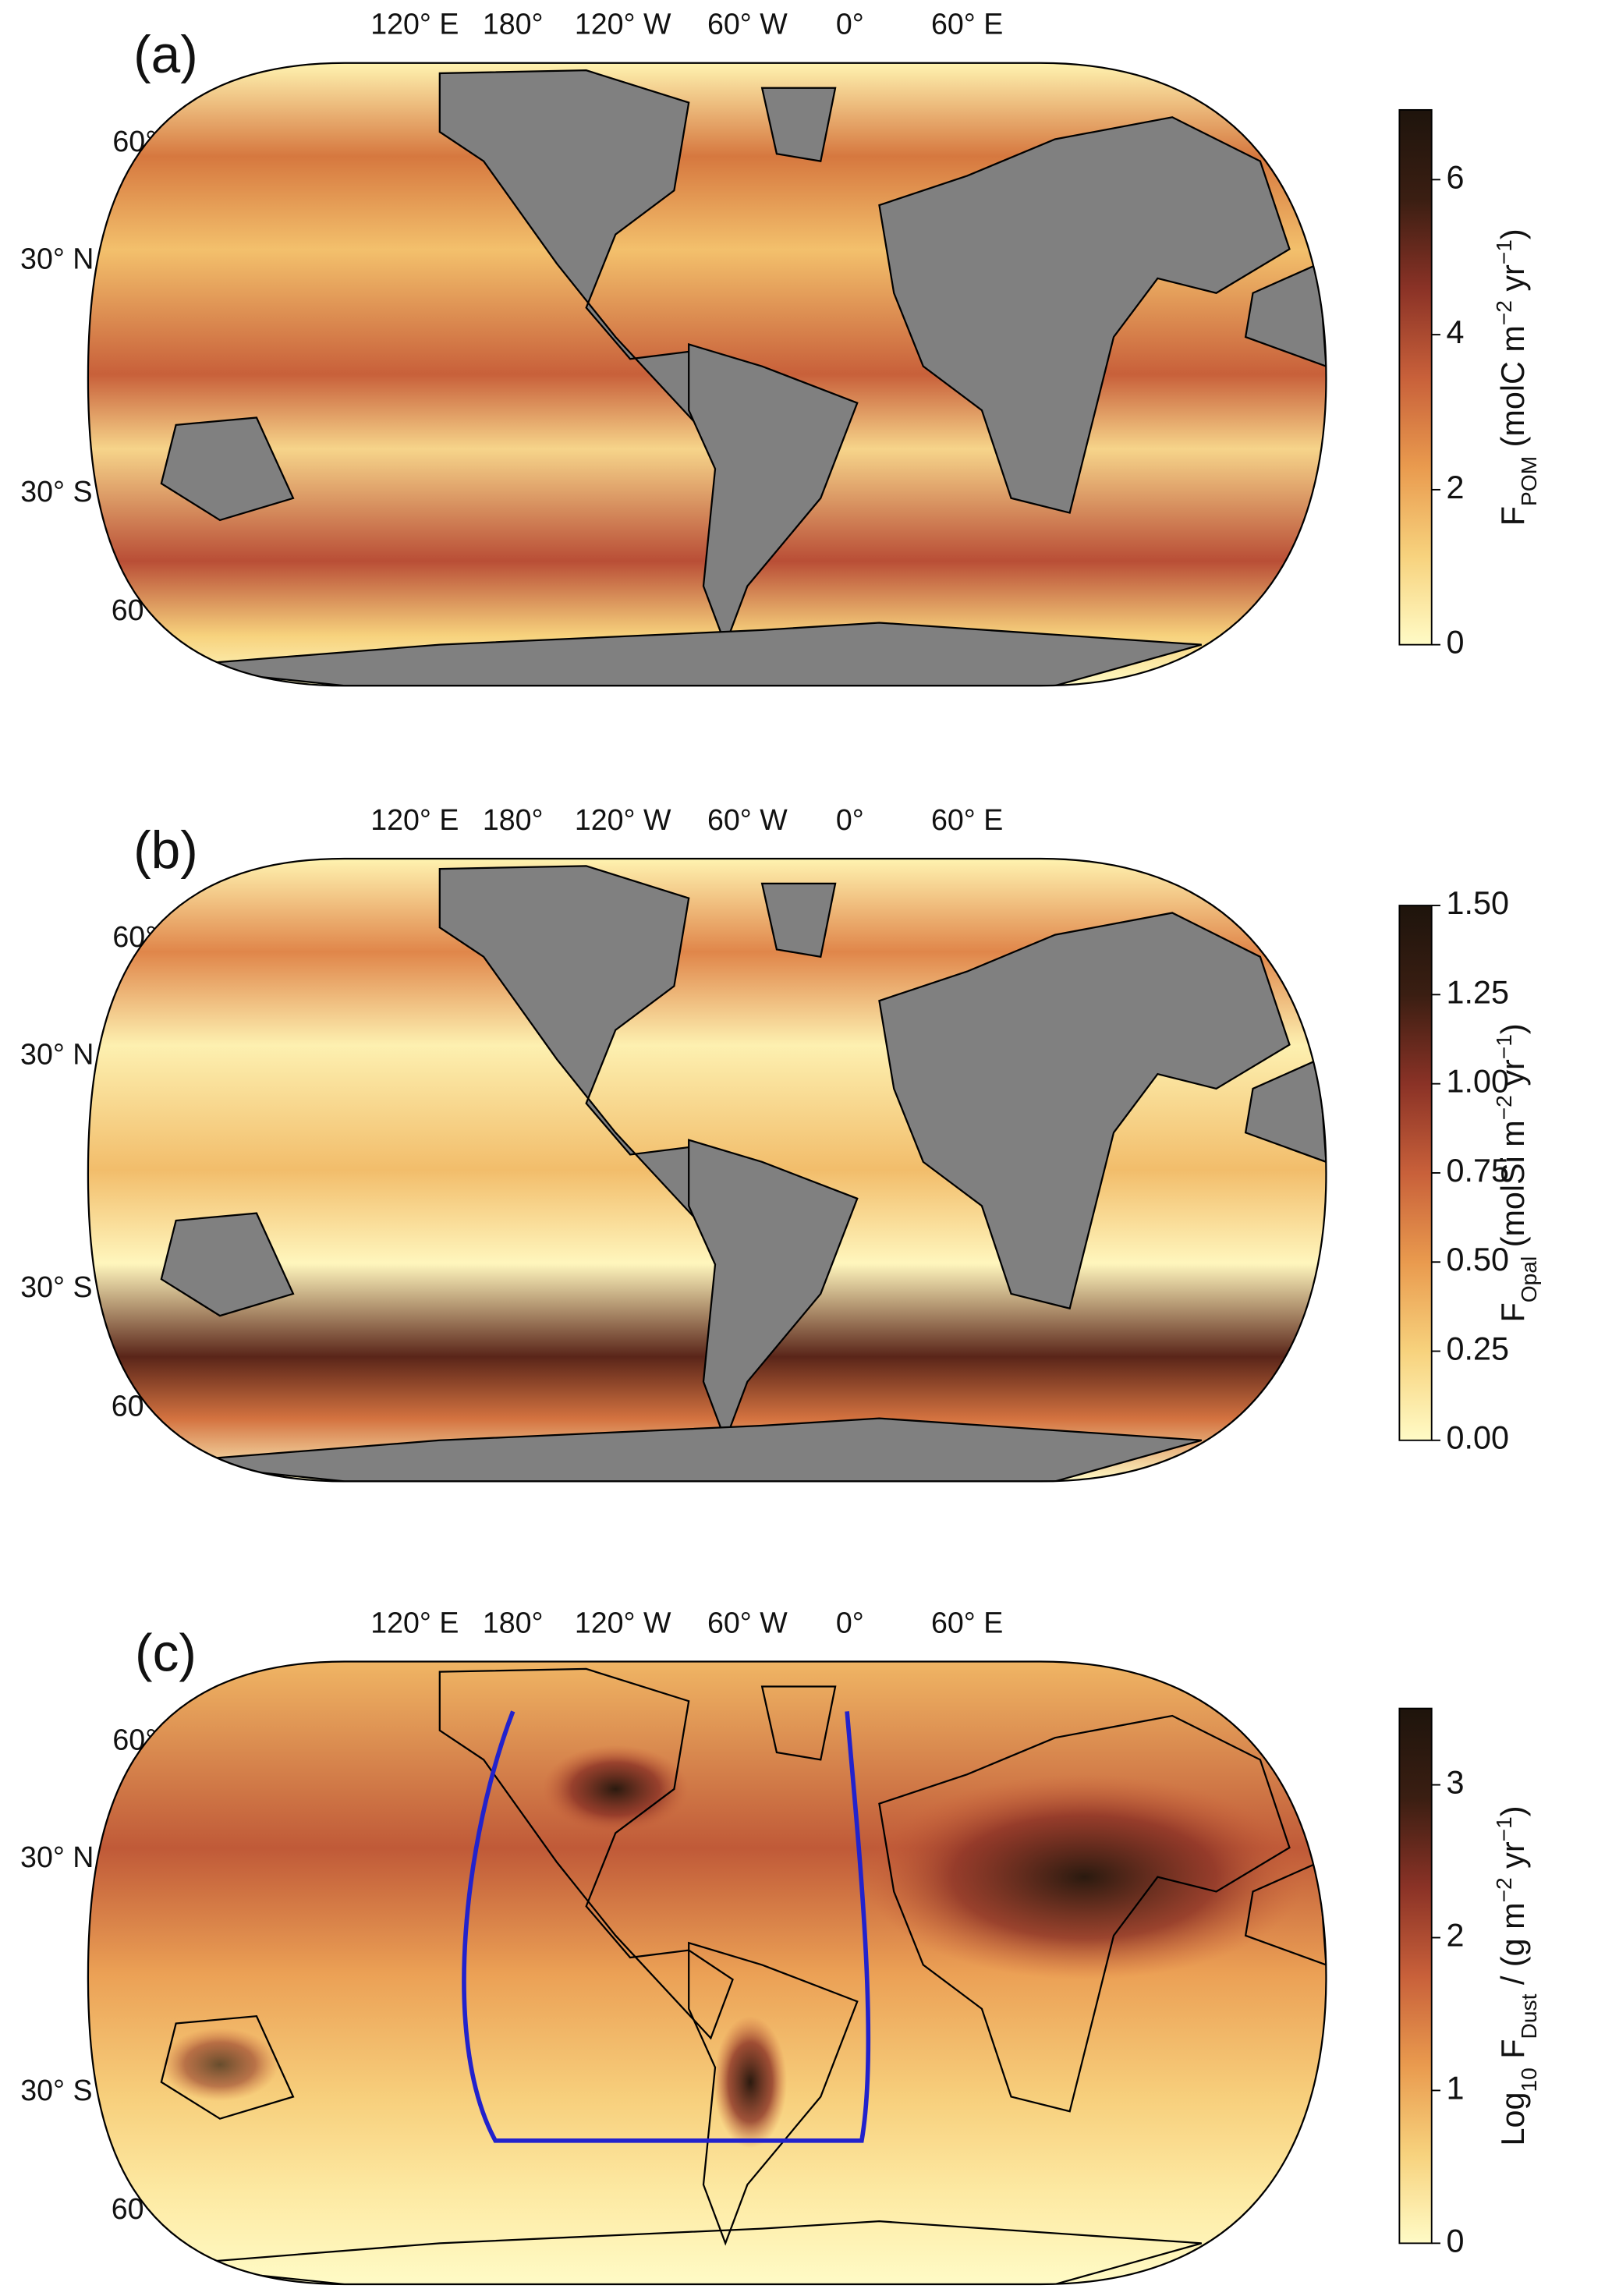  Describe the element at coordinates (1513, 390) in the screenshot. I see `label-part: (molC m` at that location.